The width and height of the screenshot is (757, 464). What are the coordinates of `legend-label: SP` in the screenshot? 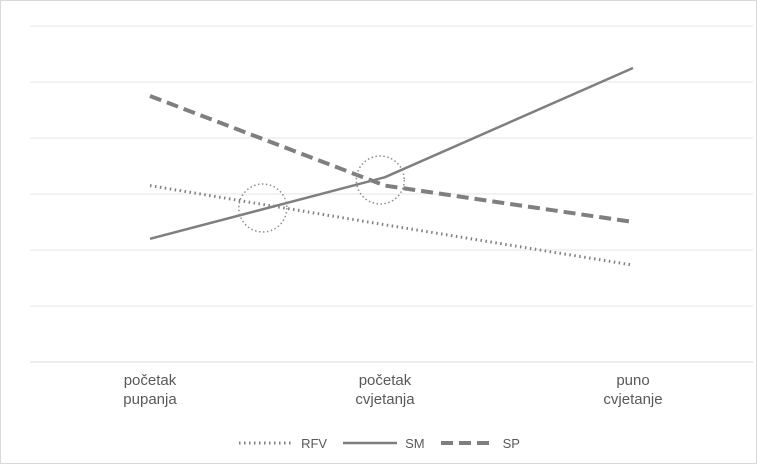 It's located at (511, 443).